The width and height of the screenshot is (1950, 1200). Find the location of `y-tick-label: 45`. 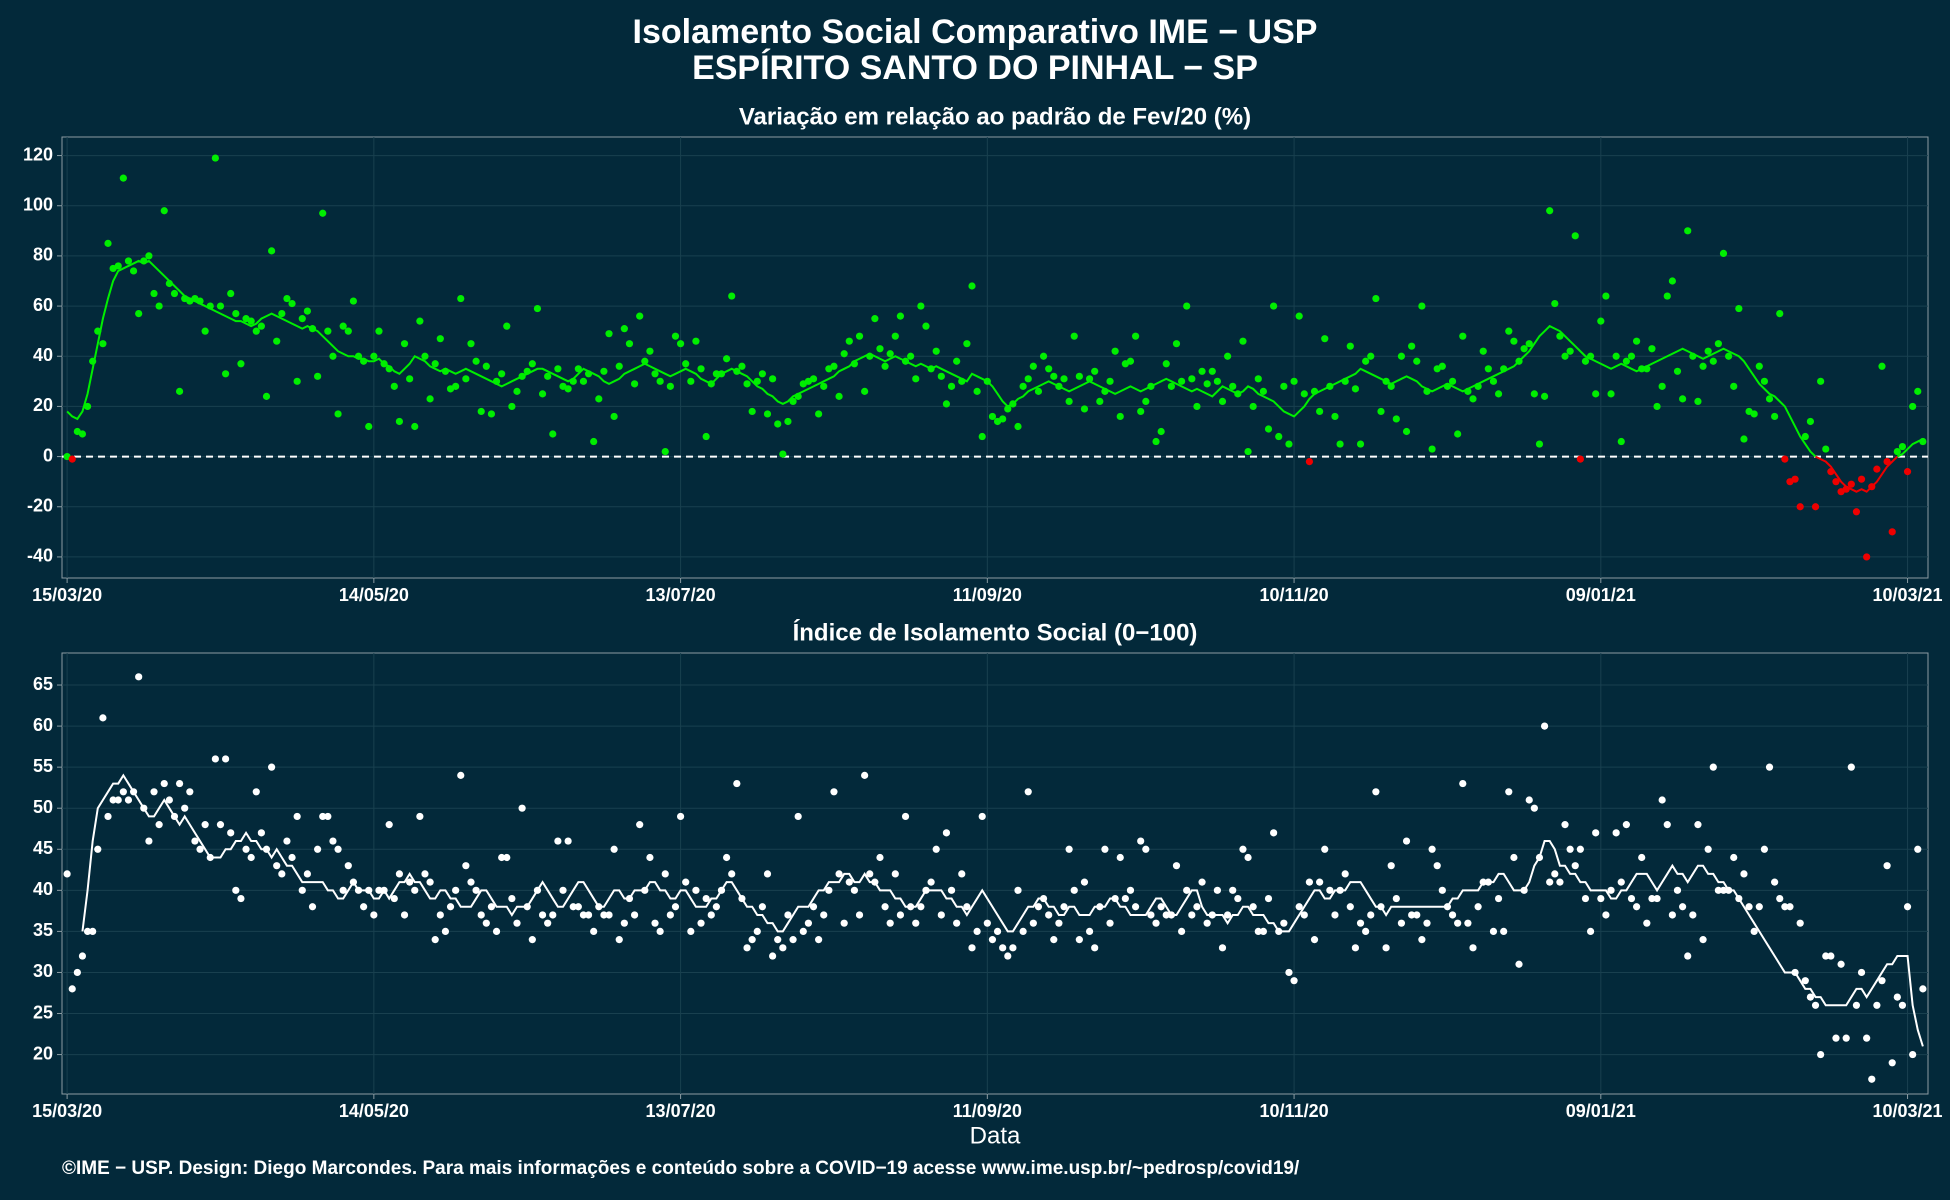

y-tick-label: 45 is located at coordinates (43, 848).